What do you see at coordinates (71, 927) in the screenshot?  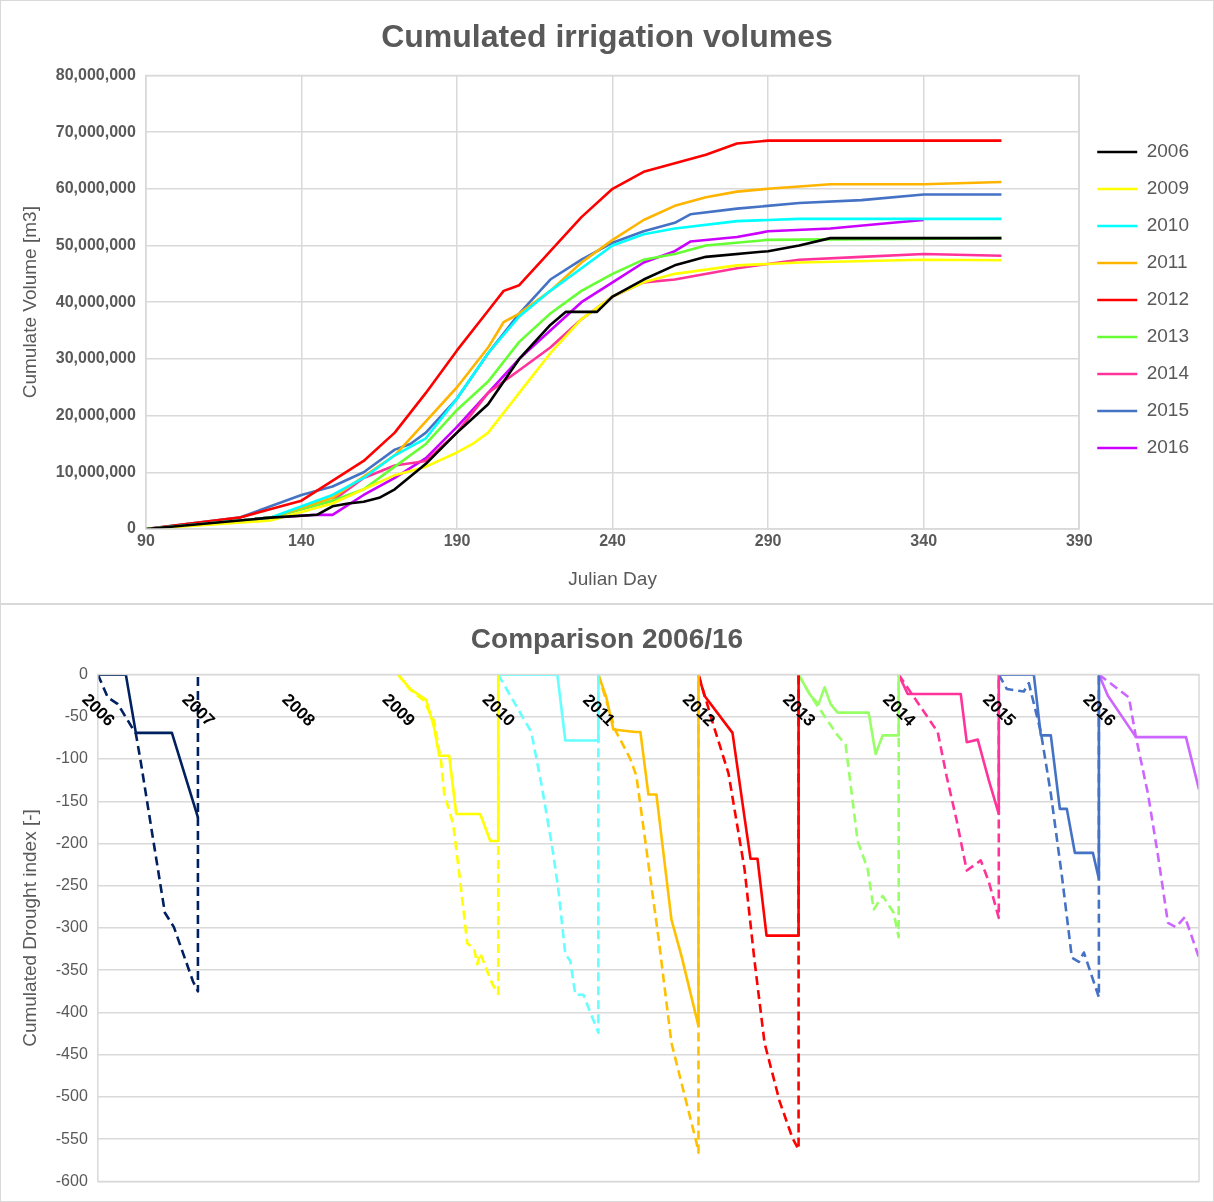 I see `y-tick-label: -300` at bounding box center [71, 927].